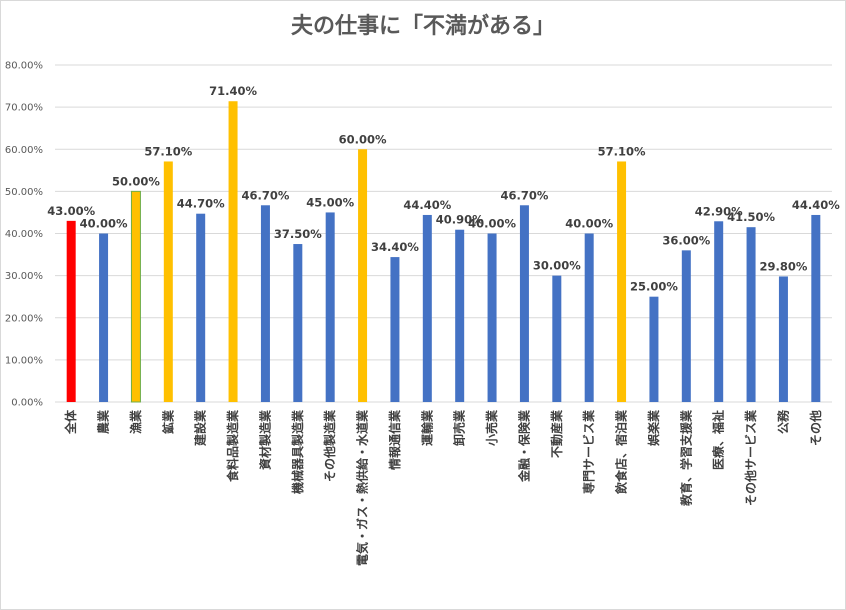  Describe the element at coordinates (363, 139) in the screenshot. I see `data-label: 60.00%` at that location.